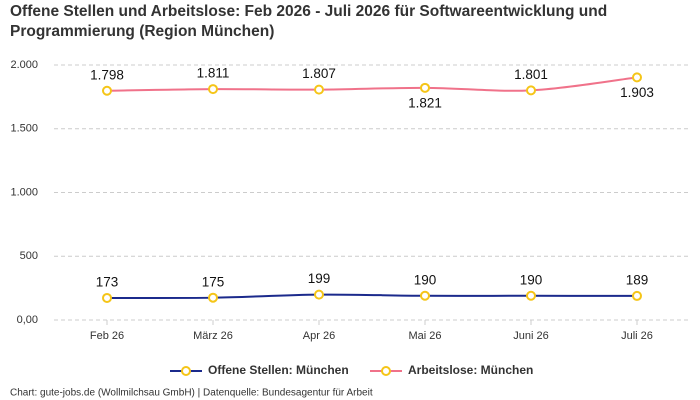 The image size is (700, 400). What do you see at coordinates (637, 92) in the screenshot?
I see `value-label: 1.903` at bounding box center [637, 92].